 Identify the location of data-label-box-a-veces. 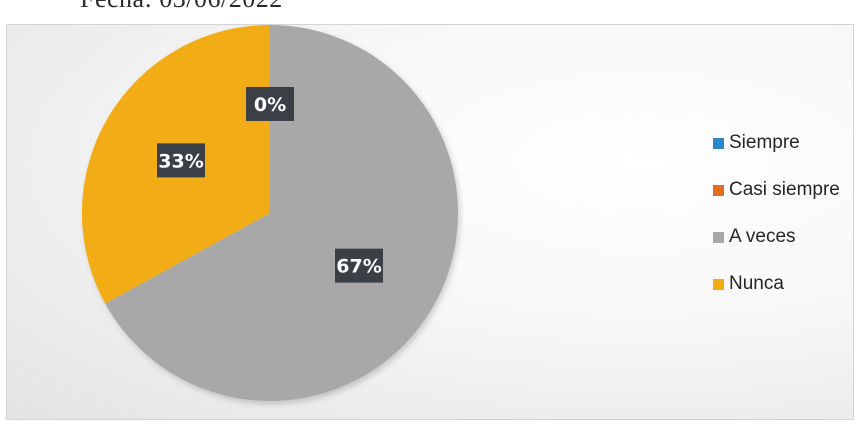
(359, 265).